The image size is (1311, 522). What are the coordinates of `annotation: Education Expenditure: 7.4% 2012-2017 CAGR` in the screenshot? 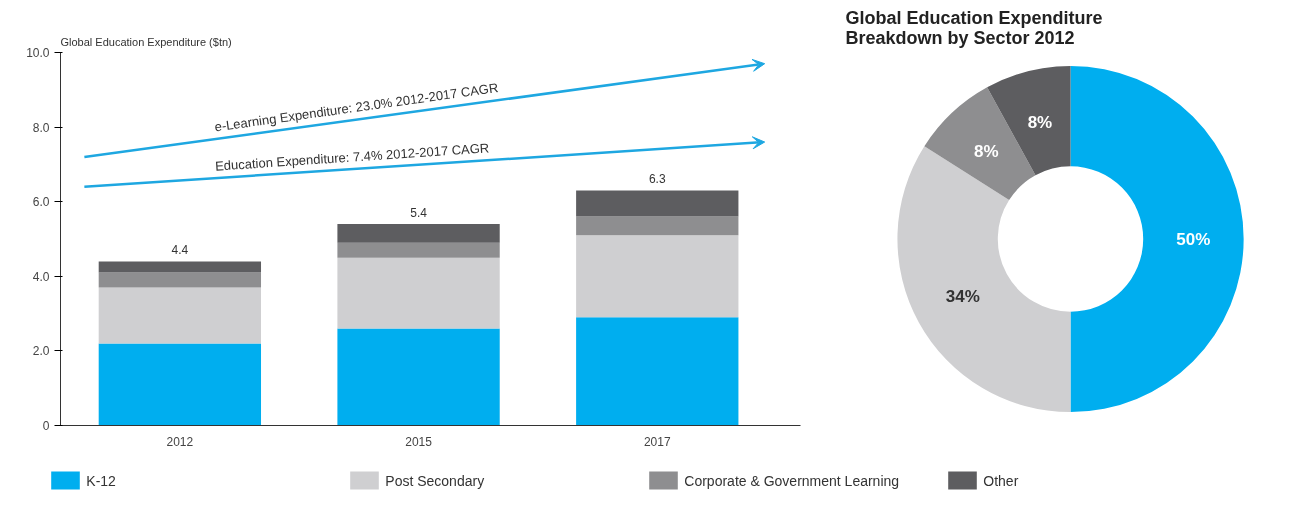 It's located at (352, 157).